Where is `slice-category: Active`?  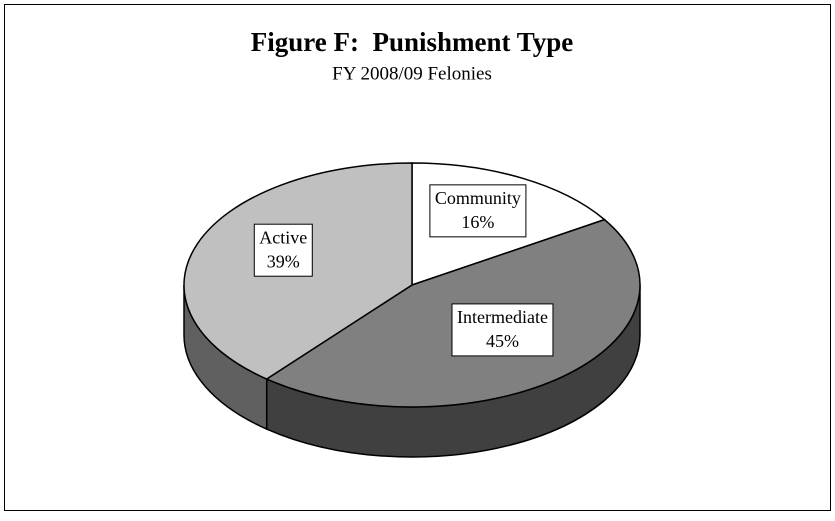
slice-category: Active is located at coordinates (283, 237).